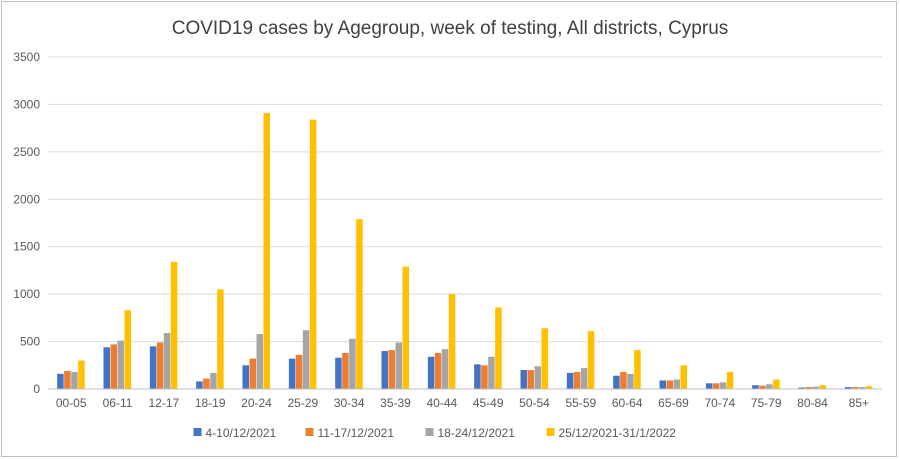 The image size is (900, 460). I want to click on y-tick-label: 3500, so click(26, 57).